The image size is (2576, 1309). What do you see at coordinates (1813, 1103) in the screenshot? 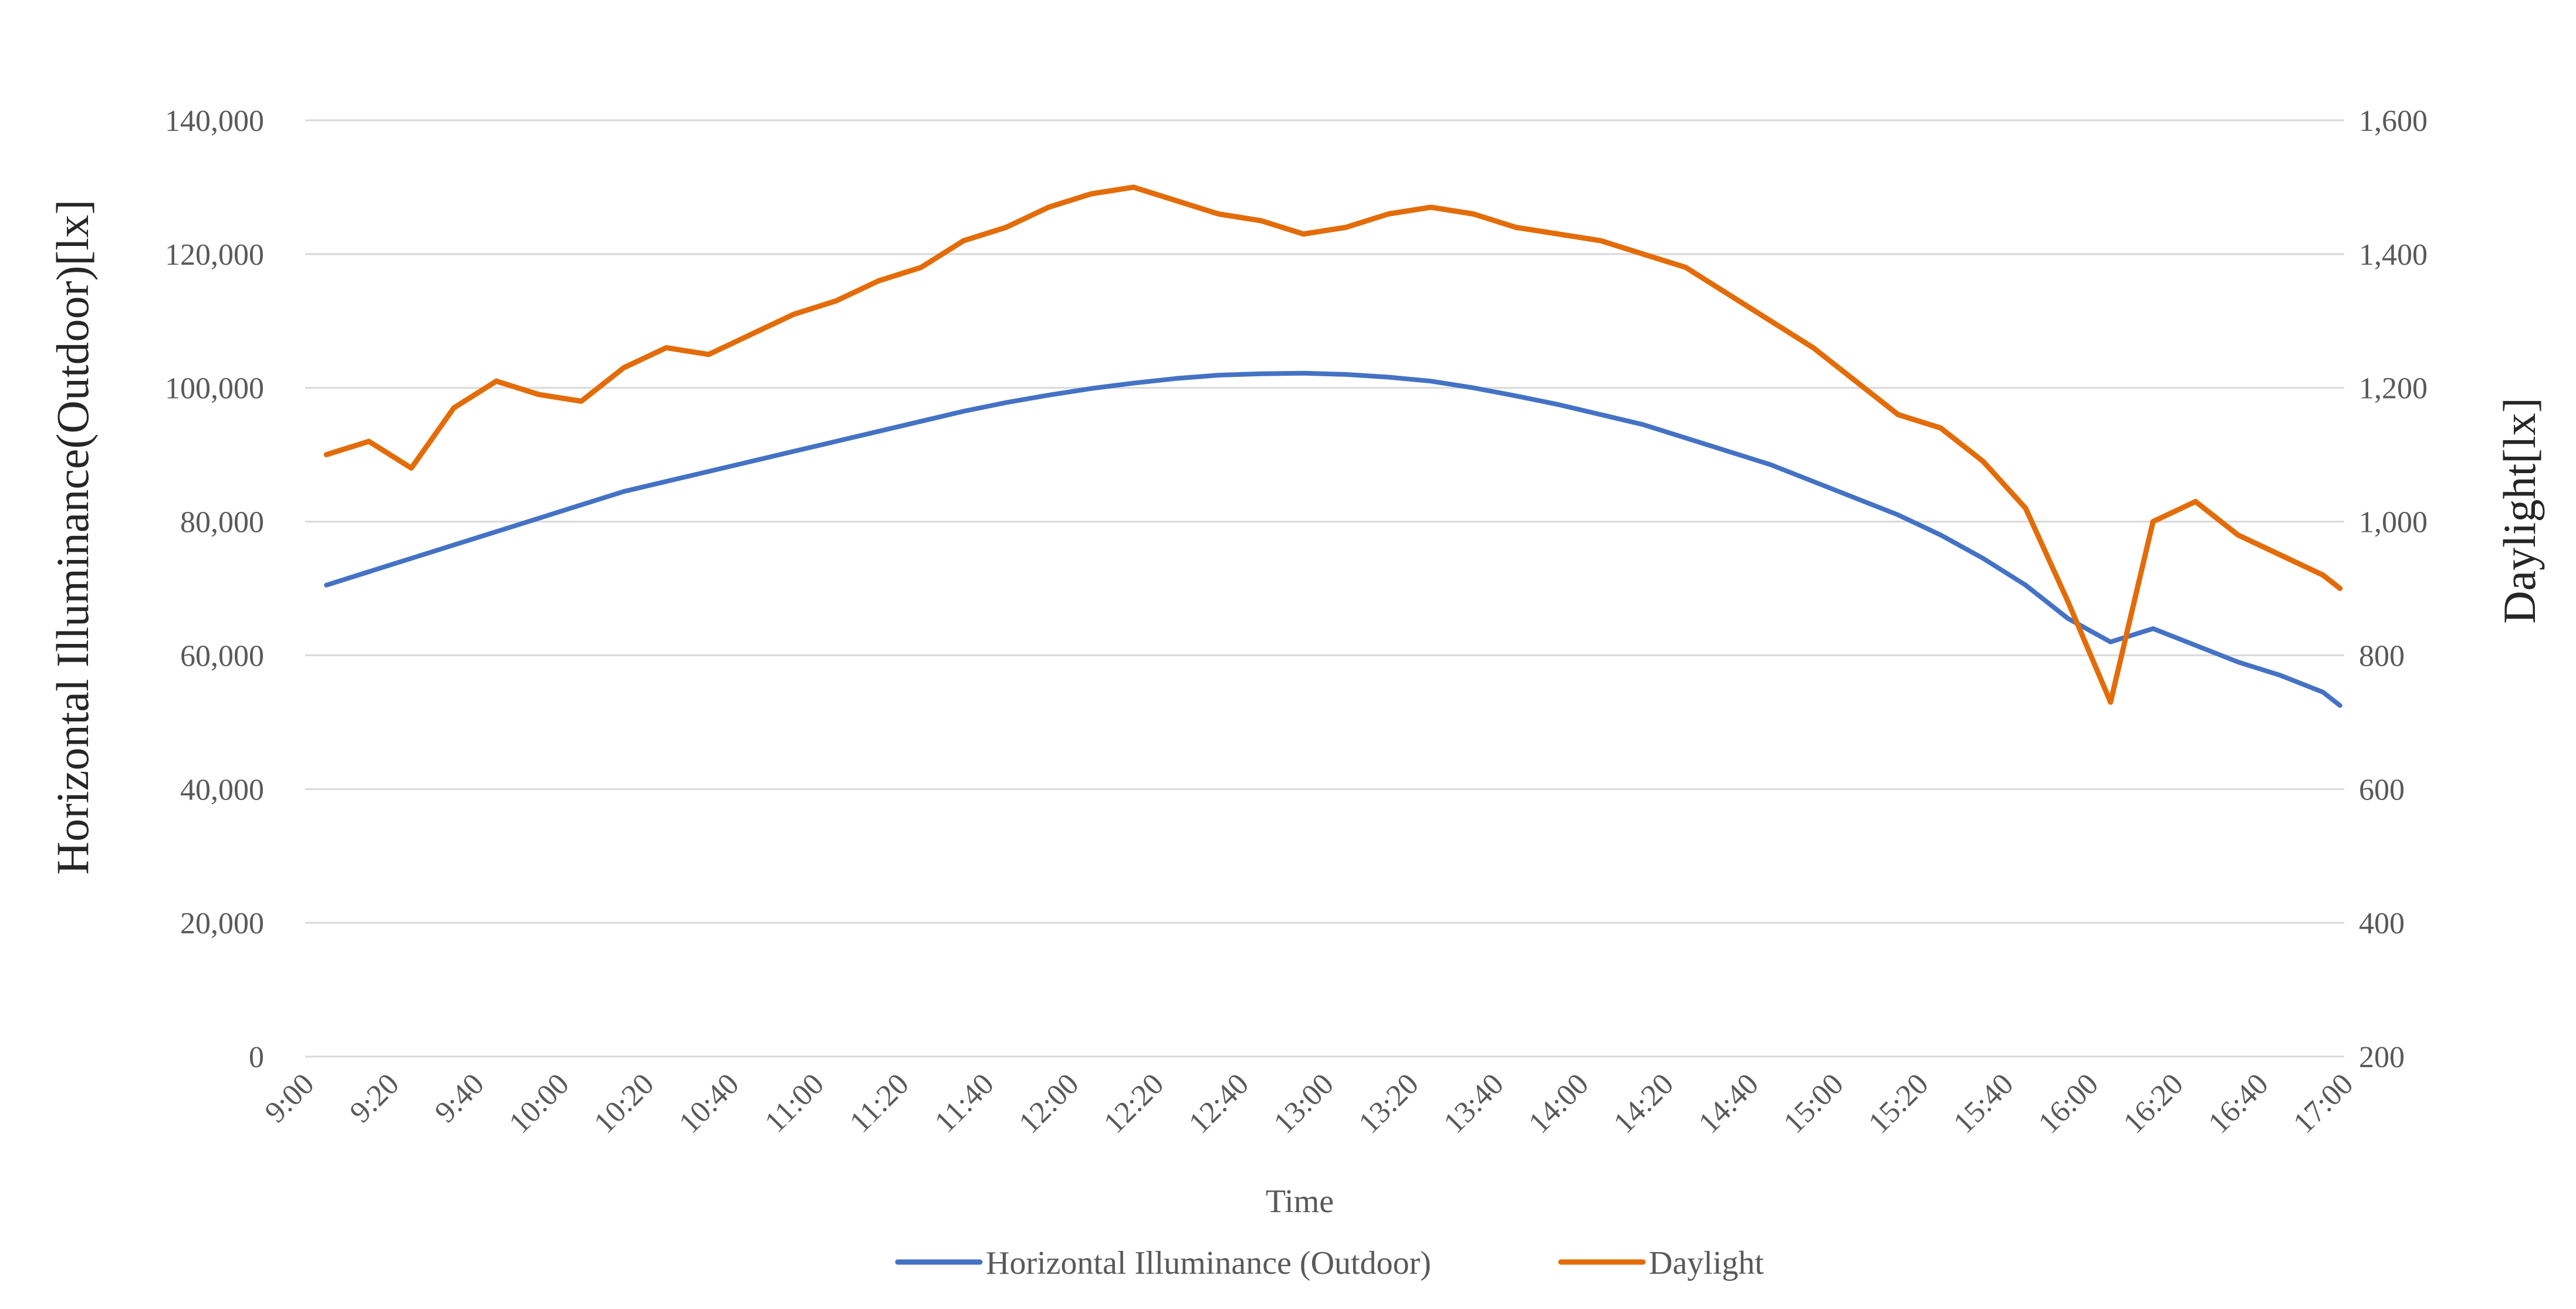
I see `x-tick-label: 15:00` at bounding box center [1813, 1103].